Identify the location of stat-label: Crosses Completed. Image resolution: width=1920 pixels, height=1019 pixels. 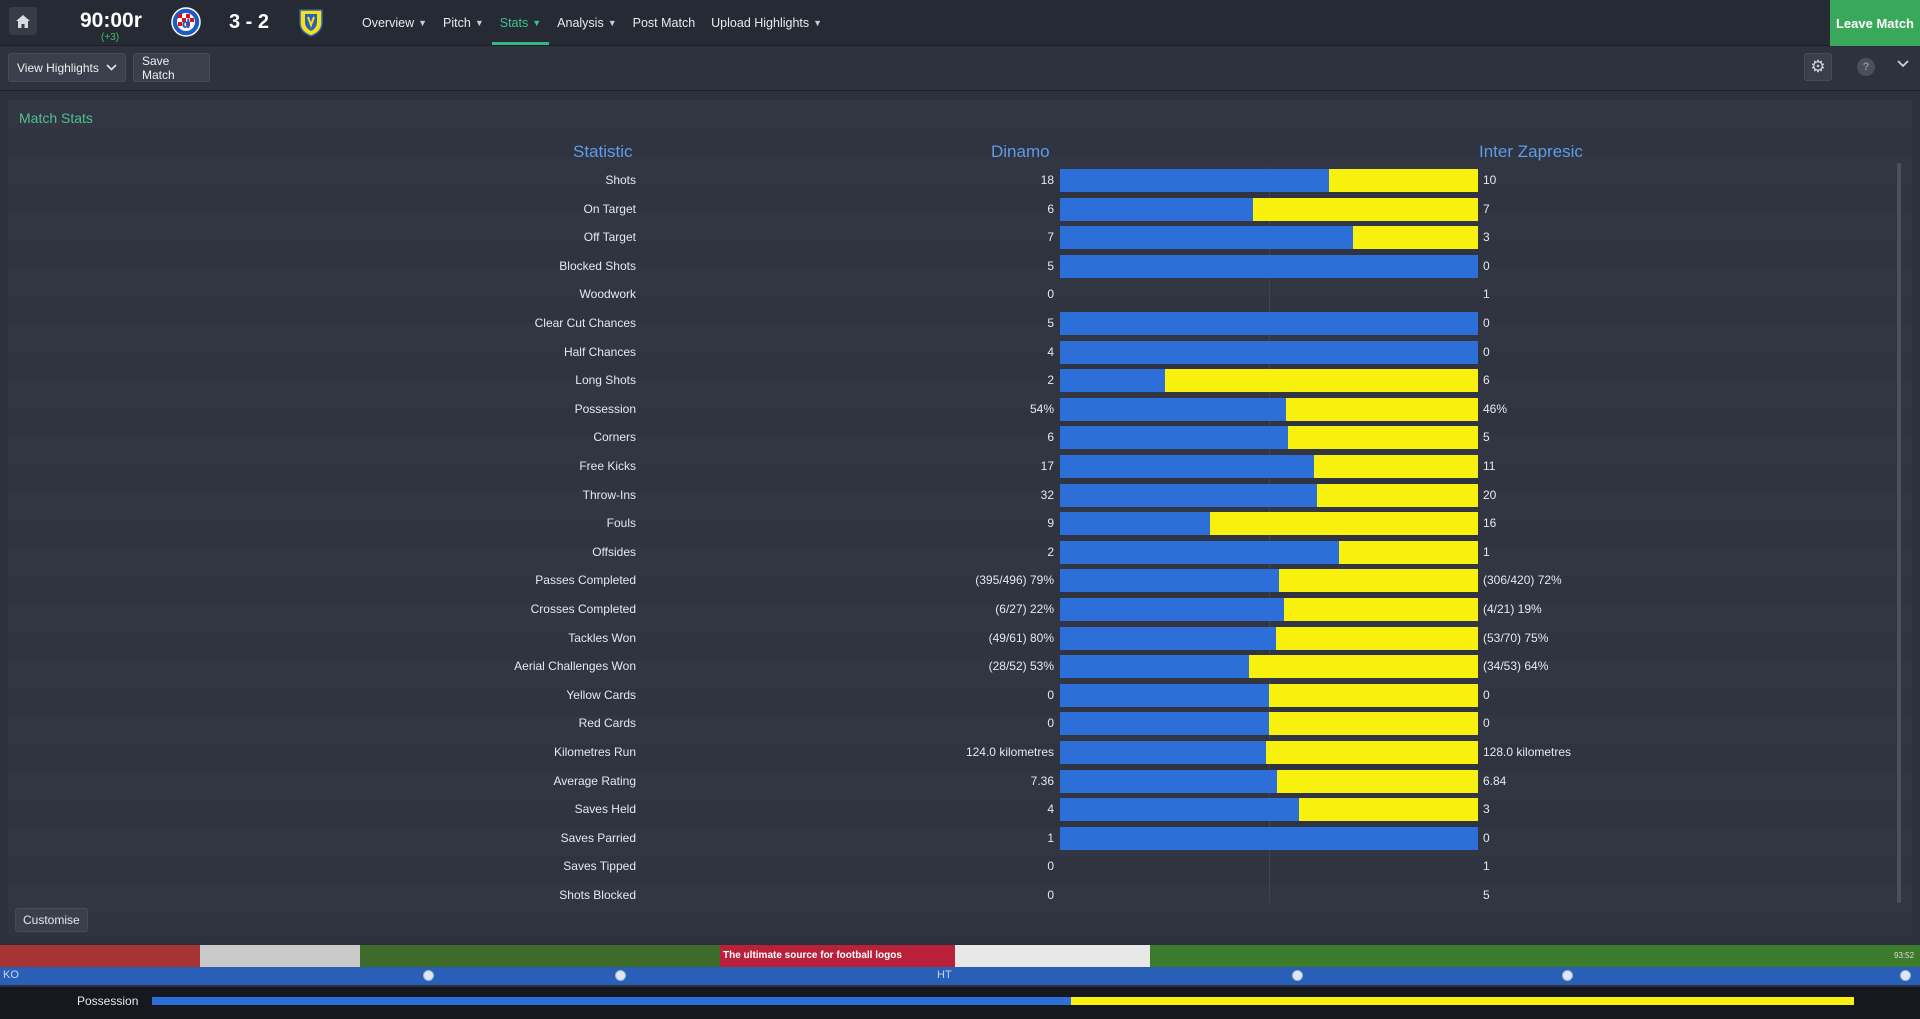
(583, 609).